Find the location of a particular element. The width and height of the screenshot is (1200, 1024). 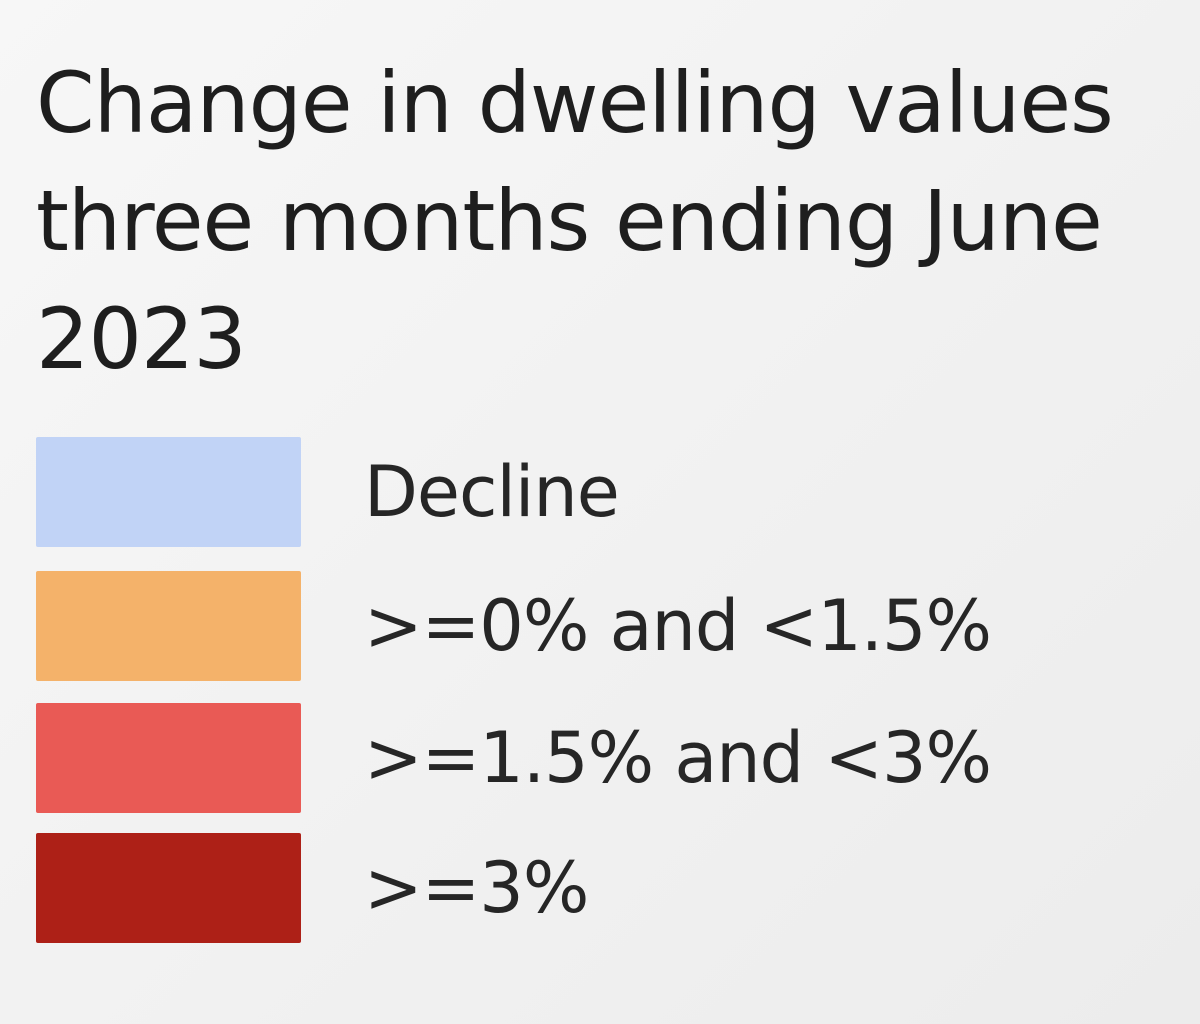

legend-label-1-5-to-3: >=1.5% and <3% is located at coordinates (678, 758).